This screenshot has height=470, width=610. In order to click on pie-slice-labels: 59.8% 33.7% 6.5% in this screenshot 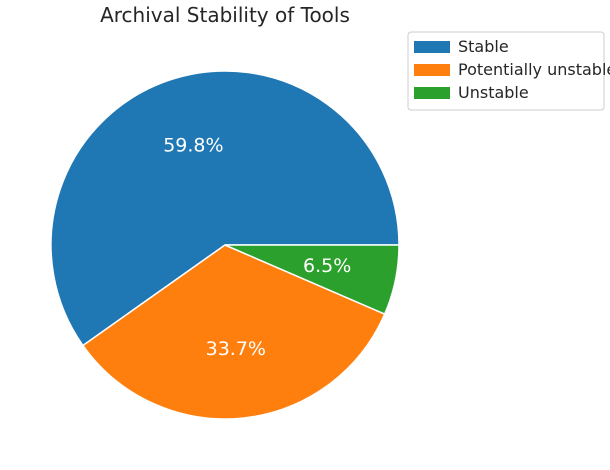, I will do `click(257, 247)`.